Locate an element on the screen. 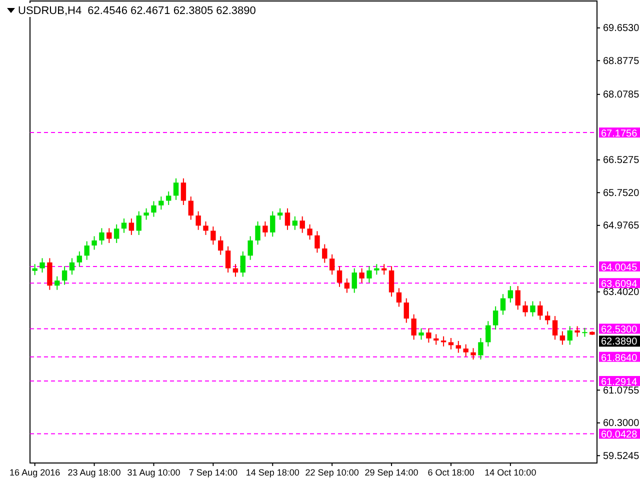 The image size is (640, 480). ref-line-label: 62.5300 is located at coordinates (619, 330).